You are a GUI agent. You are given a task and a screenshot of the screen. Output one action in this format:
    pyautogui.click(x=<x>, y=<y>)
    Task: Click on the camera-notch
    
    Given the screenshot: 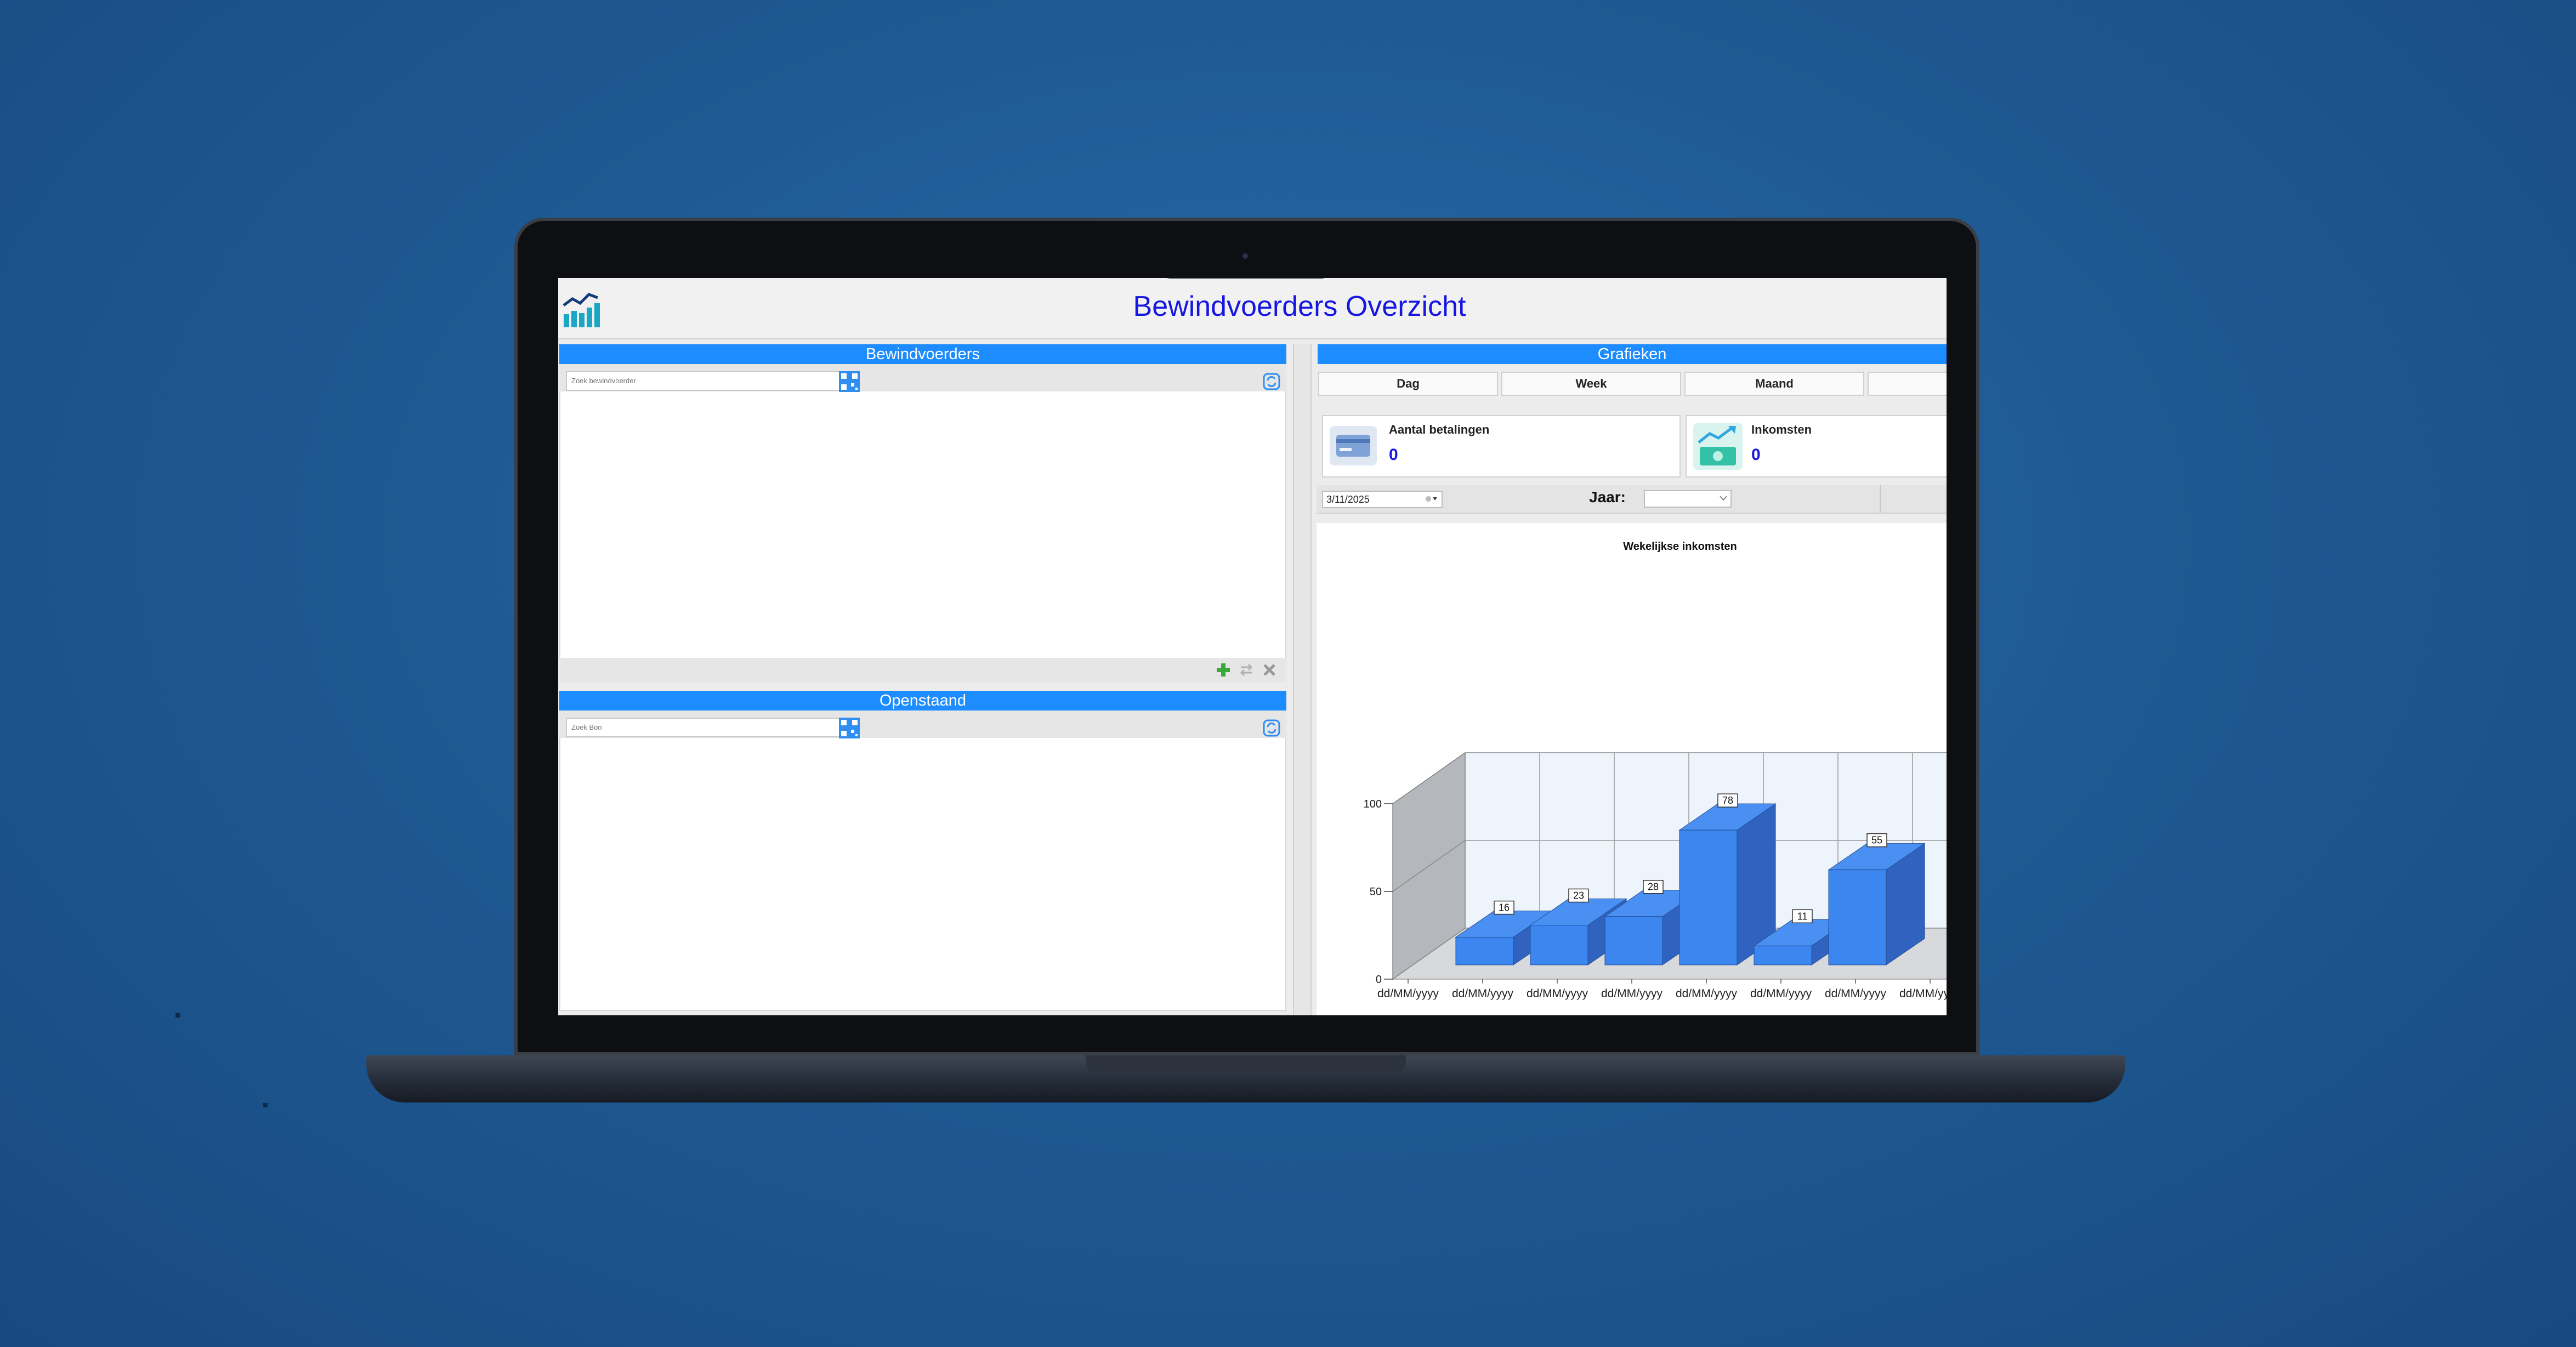 What is the action you would take?
    pyautogui.click(x=1245, y=264)
    